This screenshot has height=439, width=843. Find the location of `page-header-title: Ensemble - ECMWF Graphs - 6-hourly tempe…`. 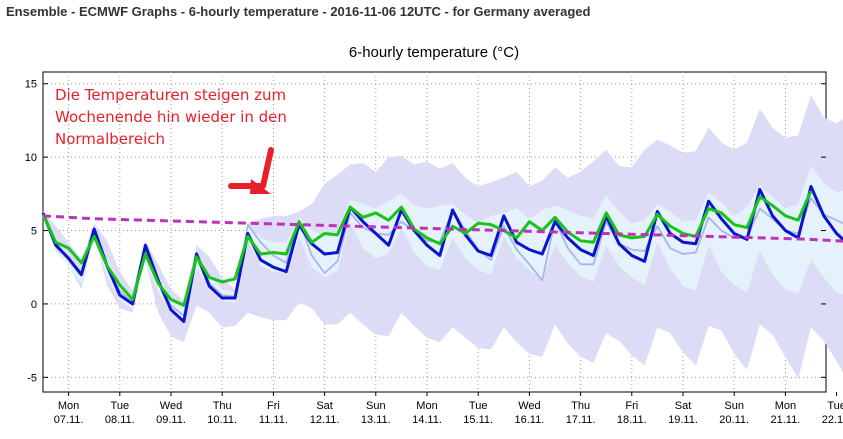

page-header-title: Ensemble - ECMWF Graphs - 6-hourly tempe… is located at coordinates (298, 11).